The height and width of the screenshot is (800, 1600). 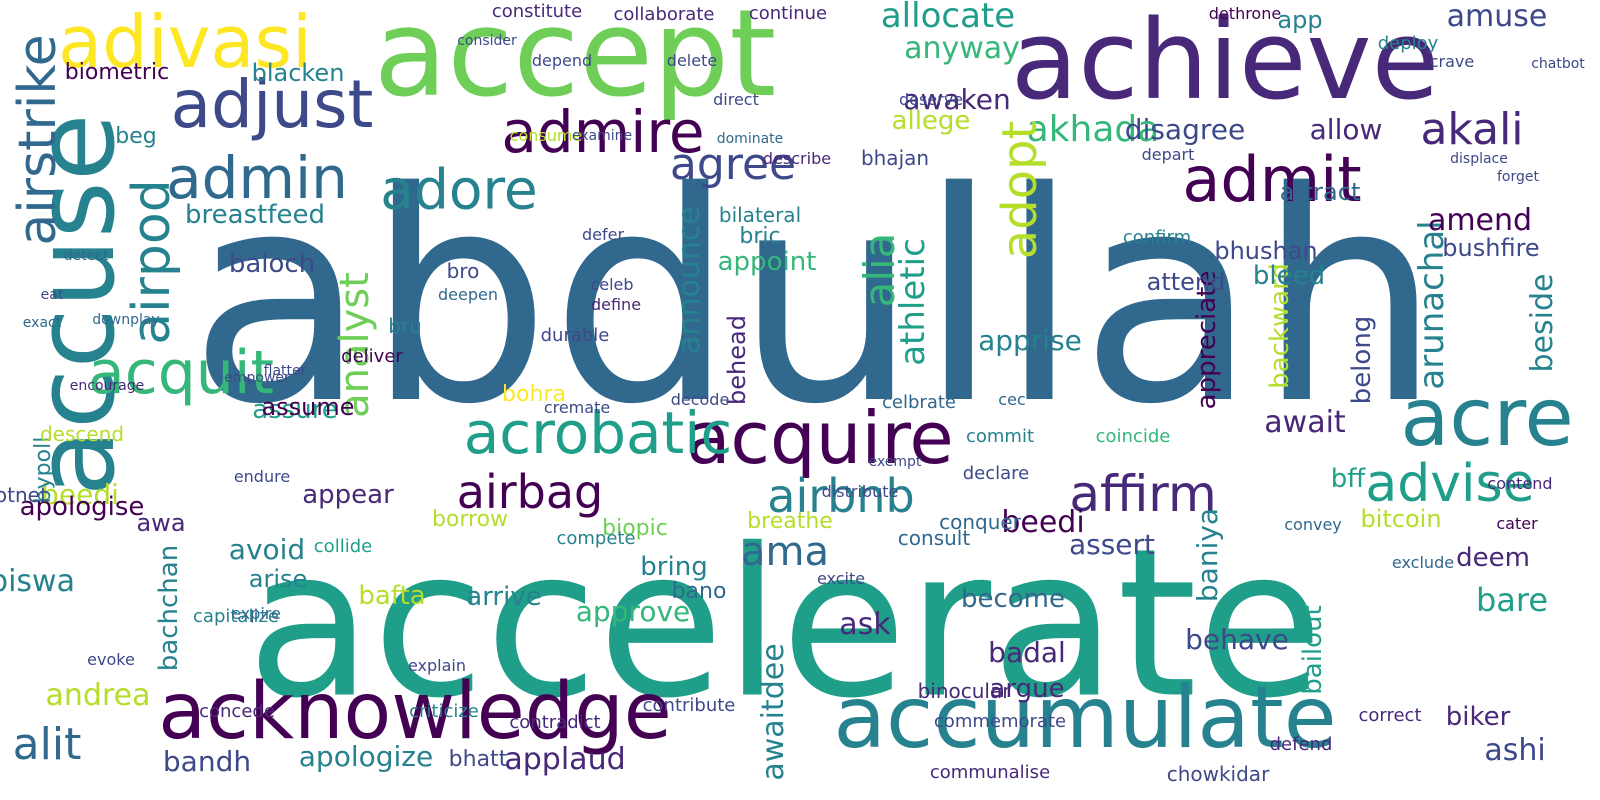 What do you see at coordinates (1112, 544) in the screenshot?
I see `word-assert: assert` at bounding box center [1112, 544].